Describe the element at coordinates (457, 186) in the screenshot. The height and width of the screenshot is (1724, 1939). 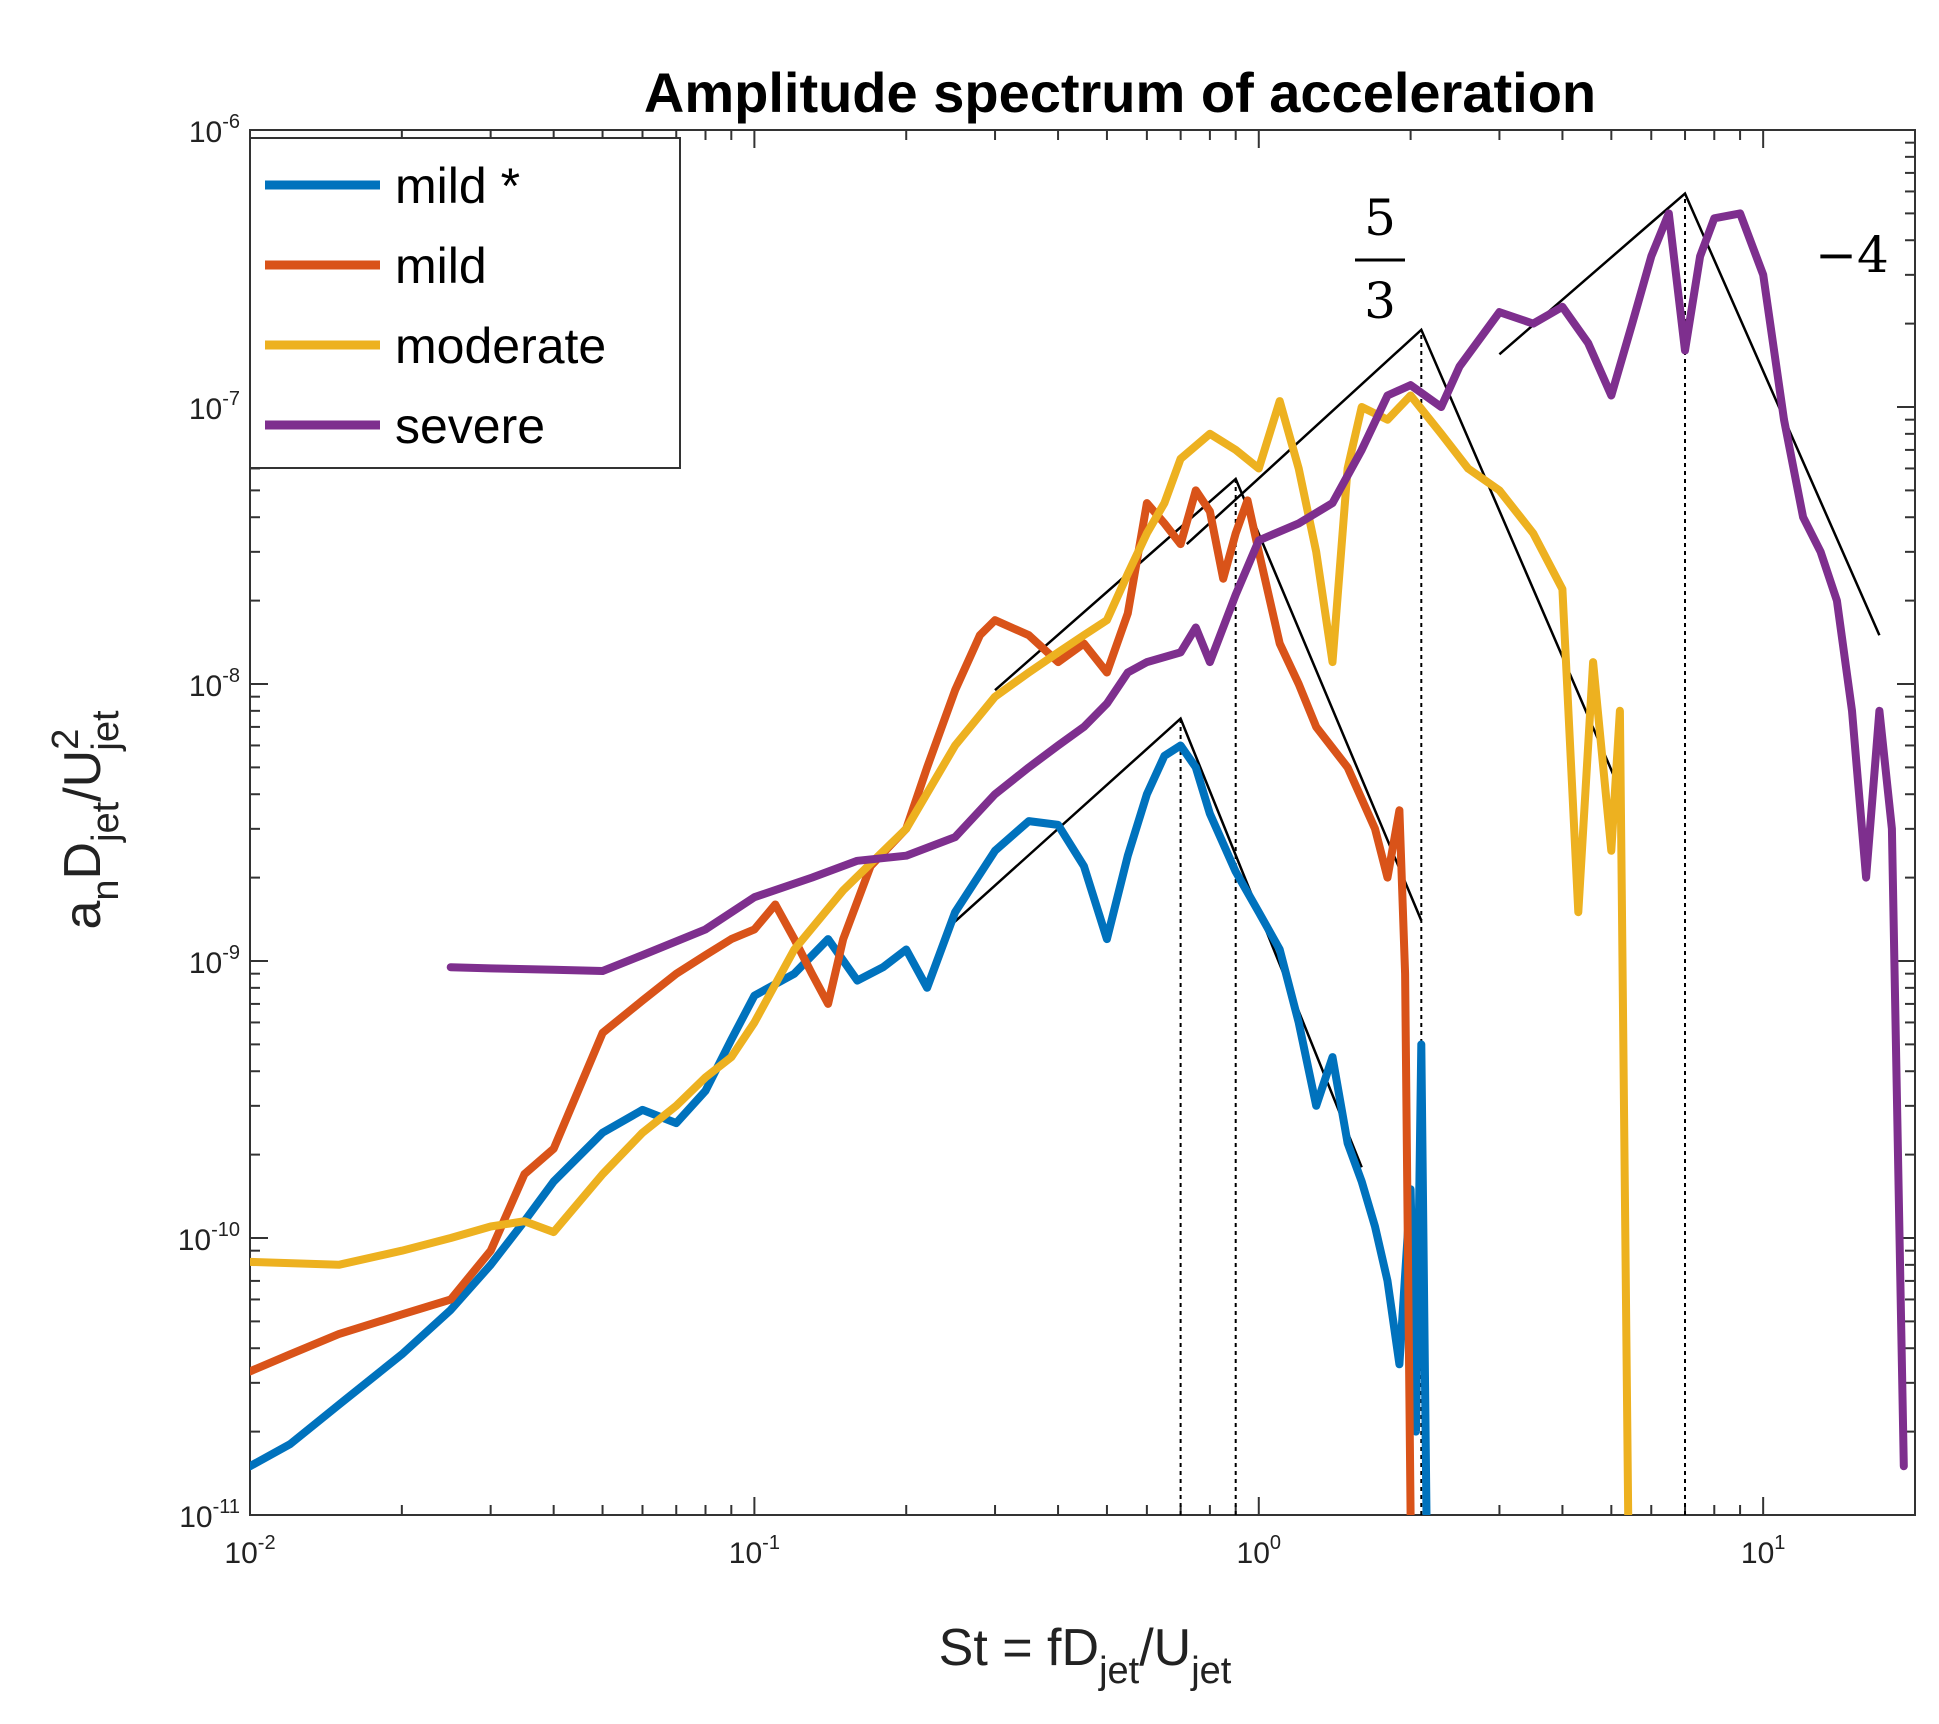
I see `legend-label-0: mild *` at that location.